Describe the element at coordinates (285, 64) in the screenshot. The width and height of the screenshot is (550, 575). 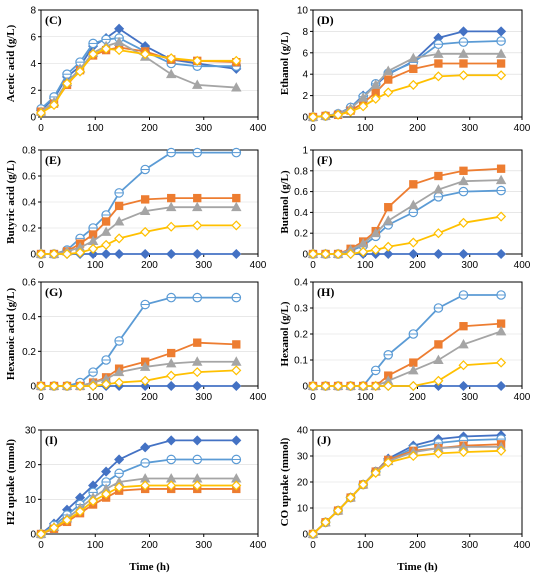
I see `y-axis-label: Ethanol (g/L)` at that location.